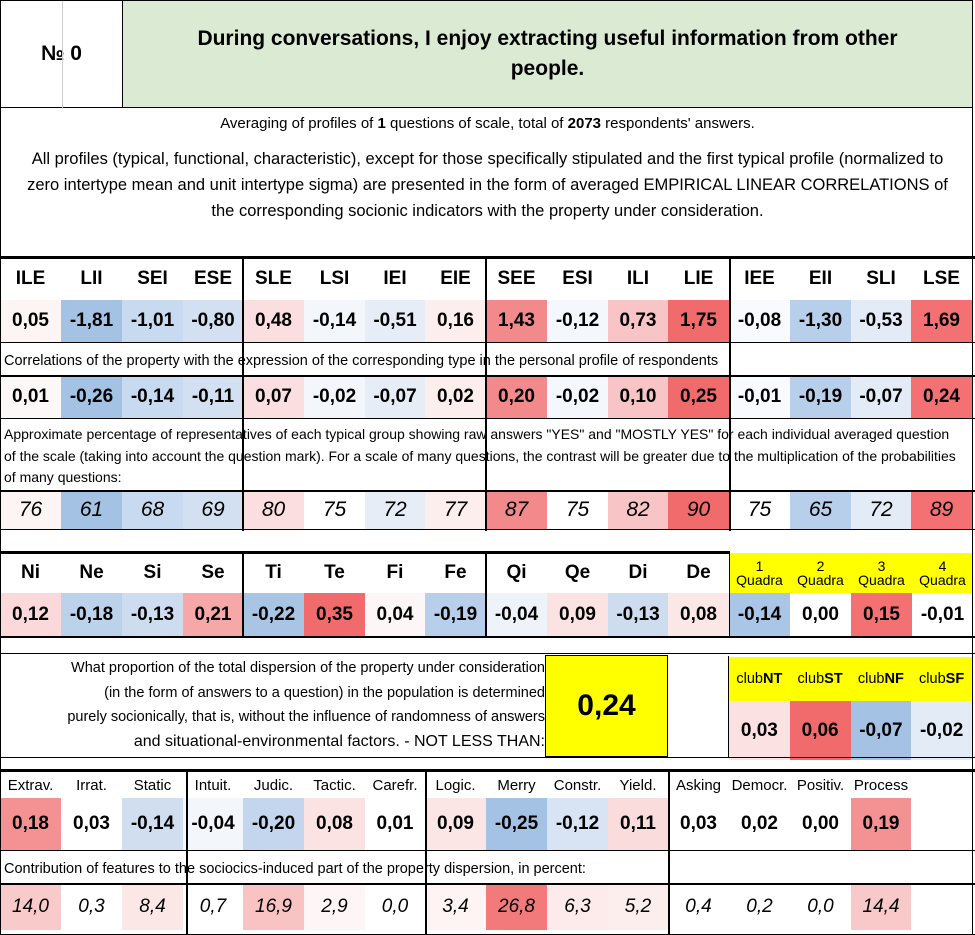 The image size is (975, 935). What do you see at coordinates (455, 510) in the screenshot?
I see `type-percentage-value: 77` at bounding box center [455, 510].